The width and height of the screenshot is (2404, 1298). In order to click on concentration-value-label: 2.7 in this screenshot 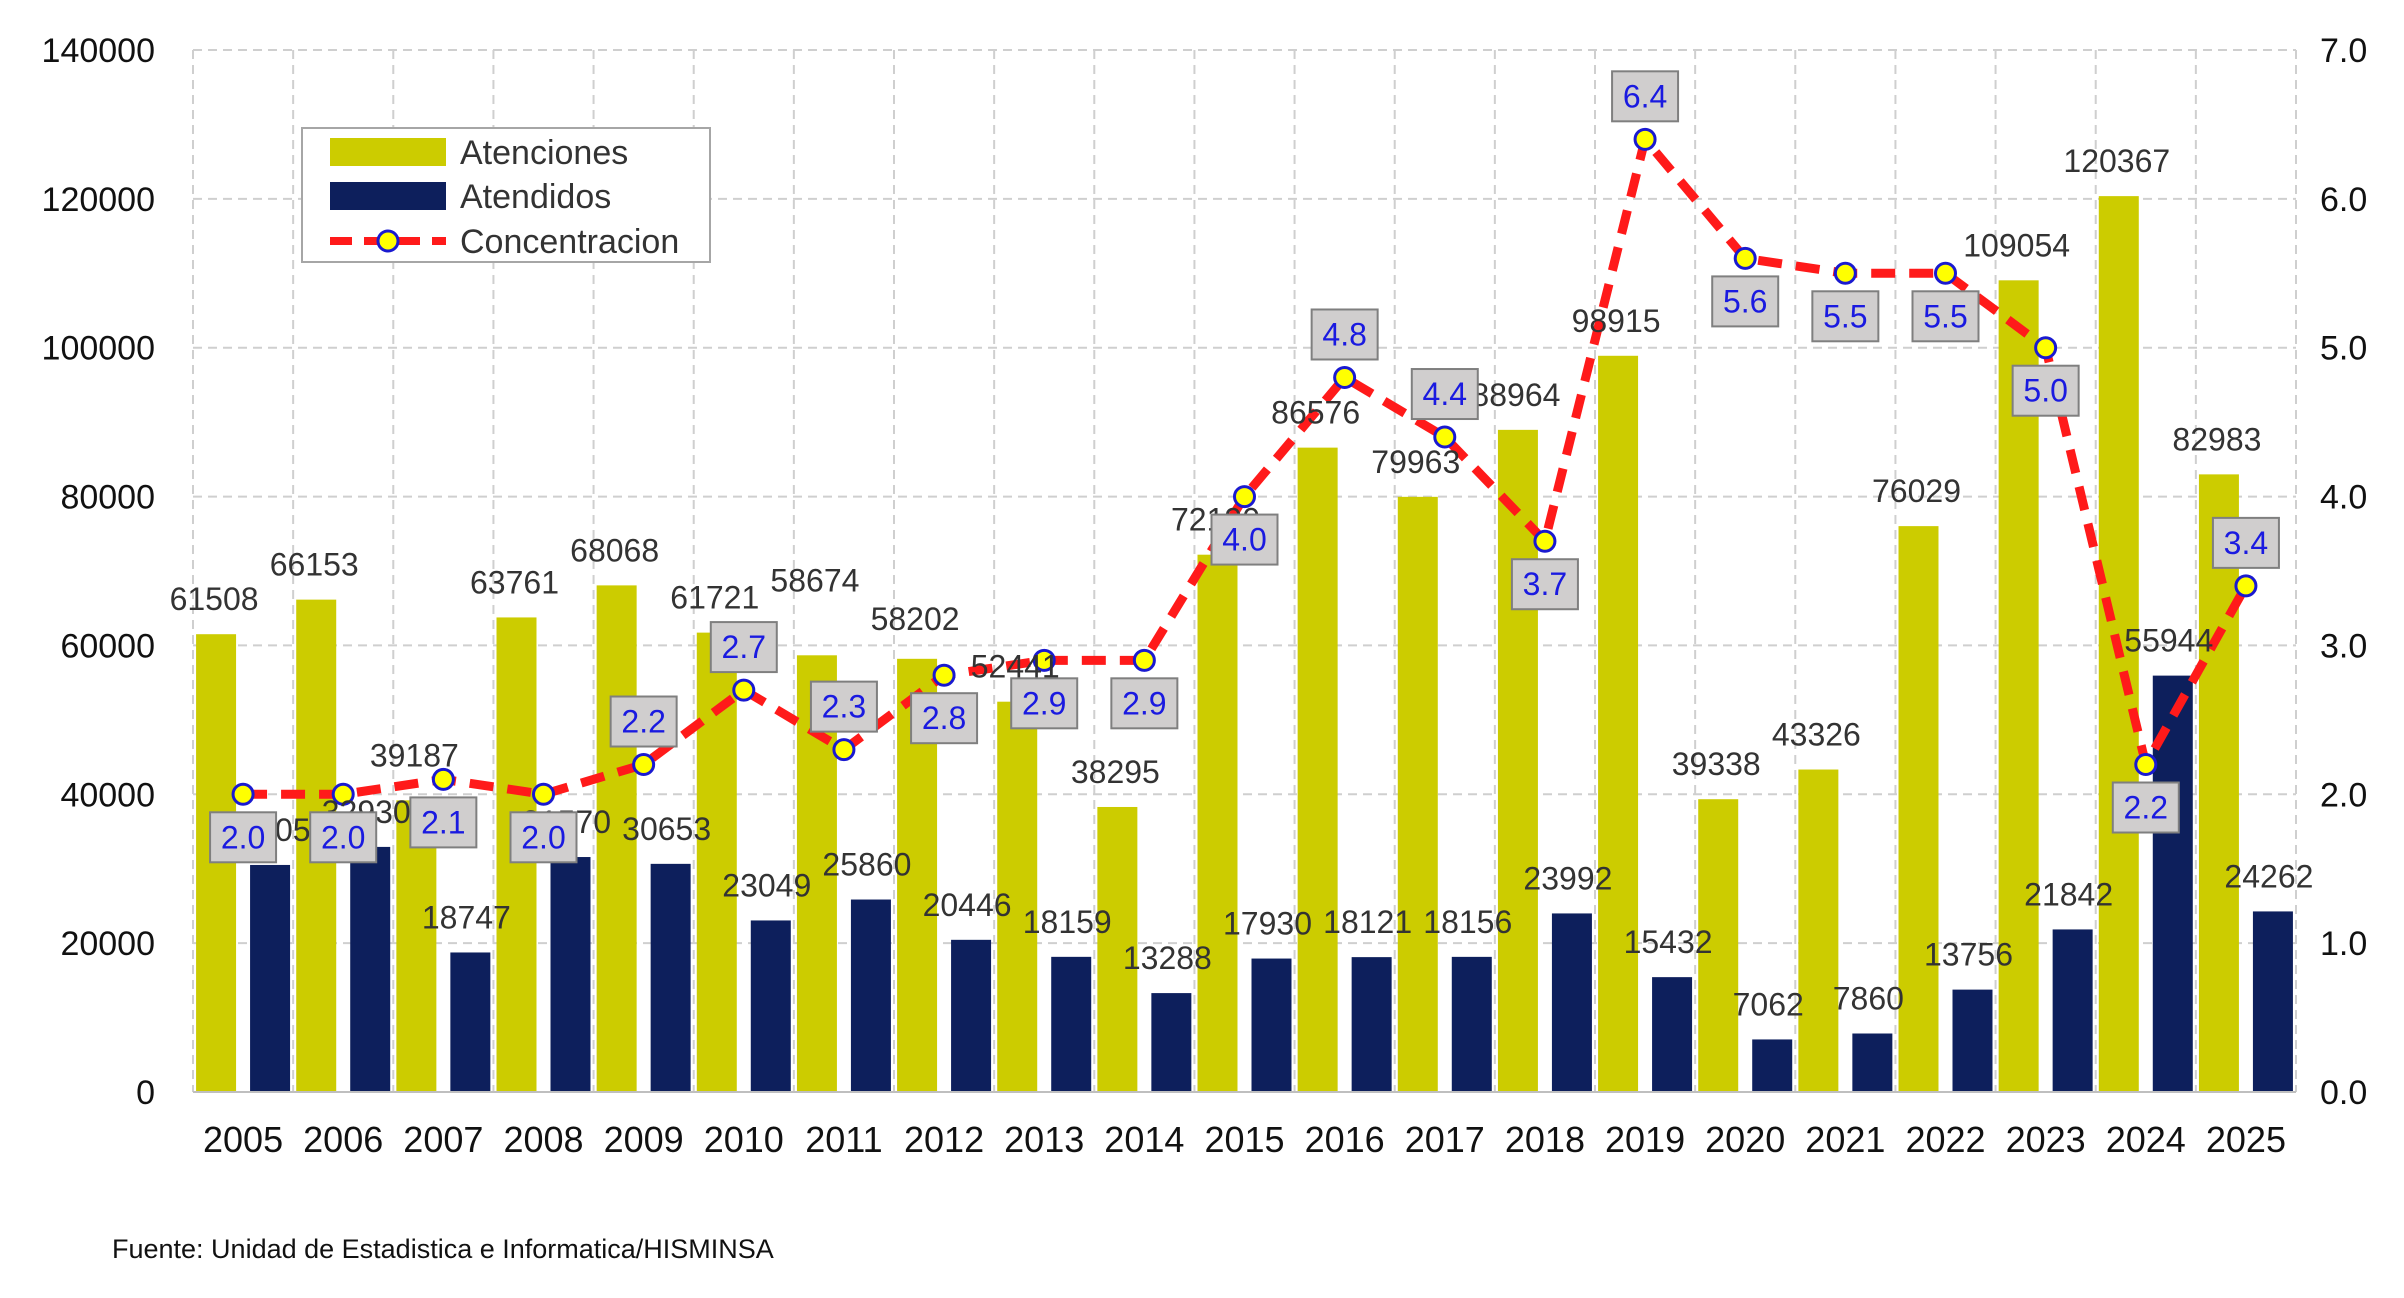, I will do `click(744, 647)`.